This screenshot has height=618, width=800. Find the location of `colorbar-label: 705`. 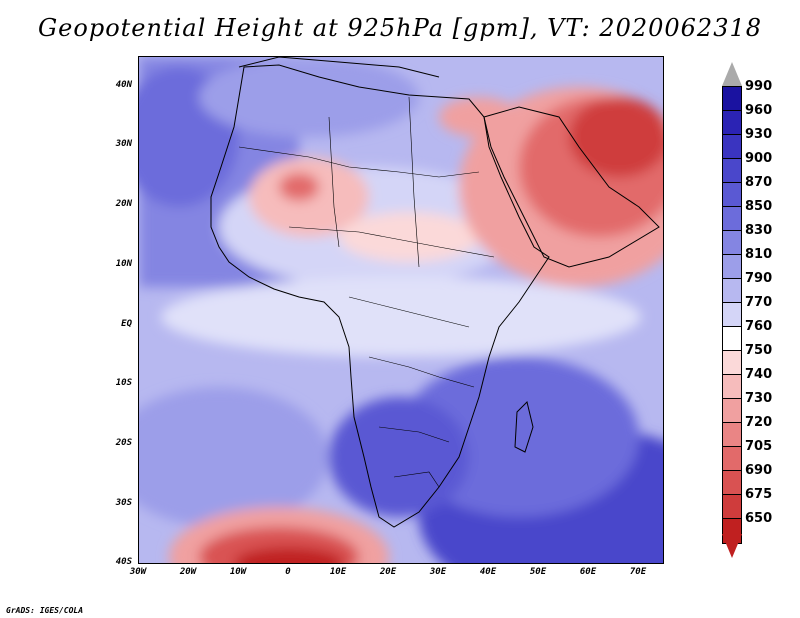

colorbar-label: 705 is located at coordinates (759, 446).